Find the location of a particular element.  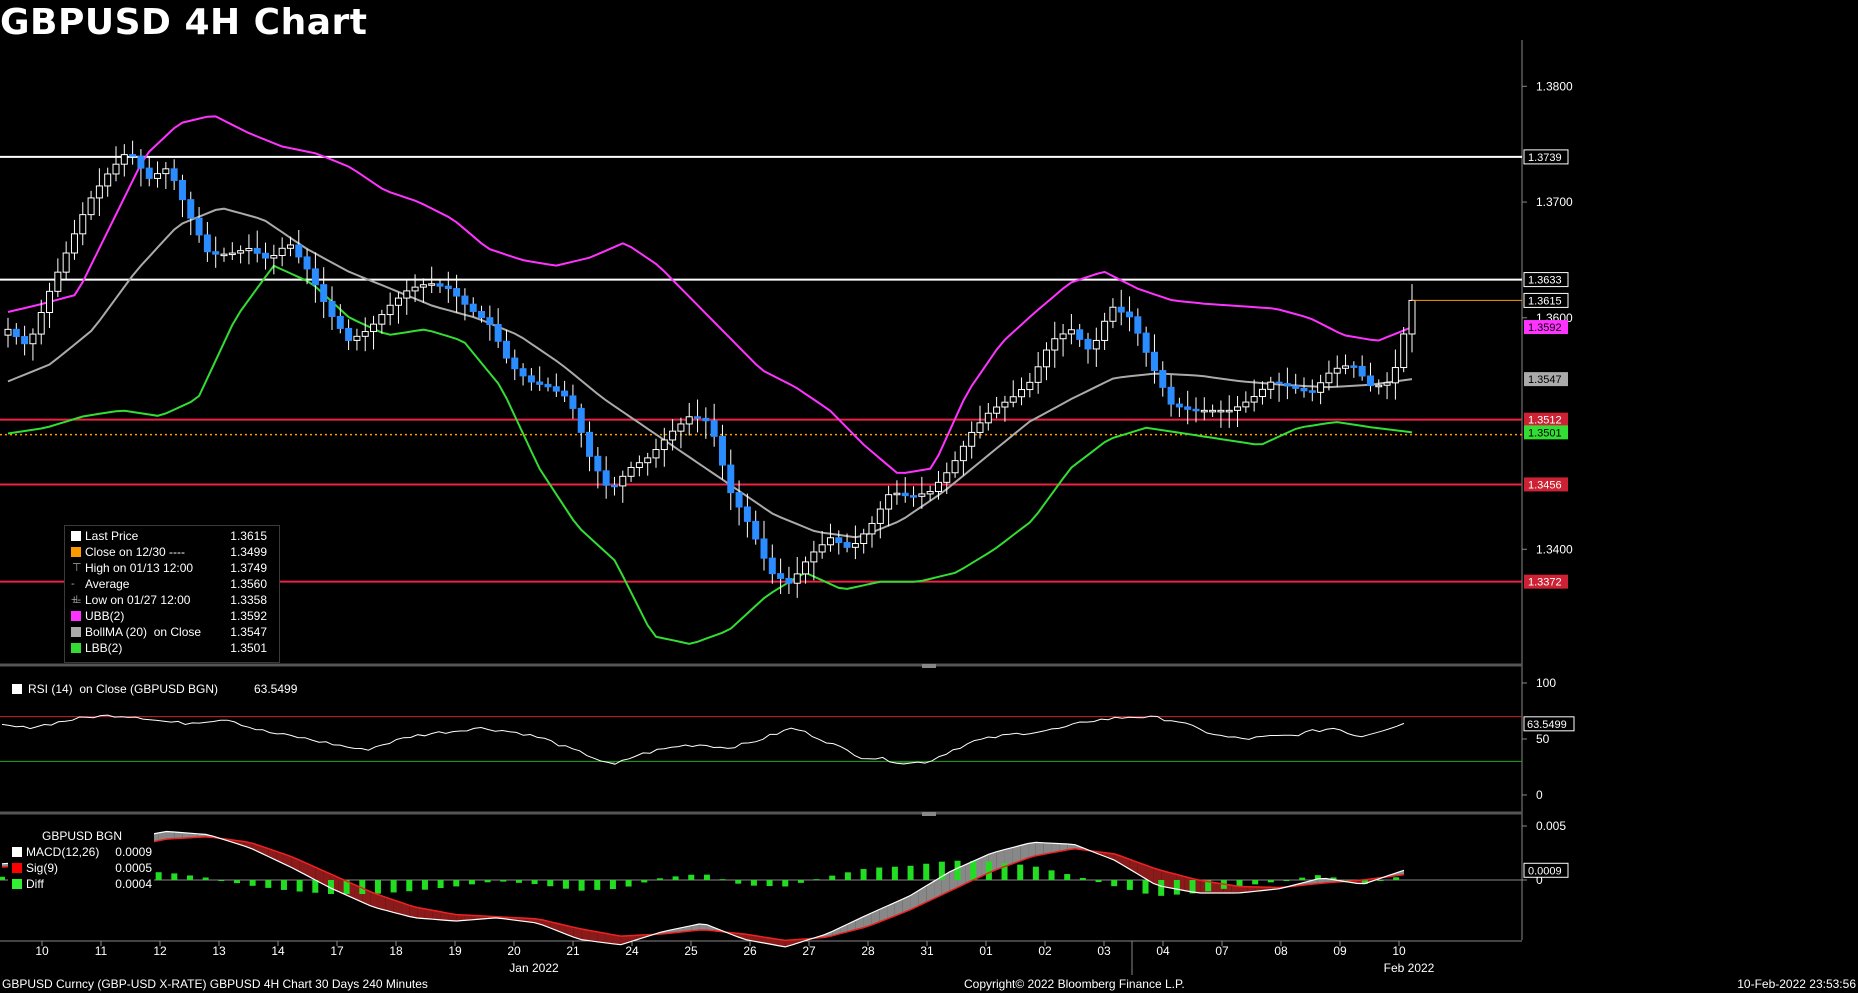

legend-row-lbb: LBB(2) 1.3501 is located at coordinates (171, 648).